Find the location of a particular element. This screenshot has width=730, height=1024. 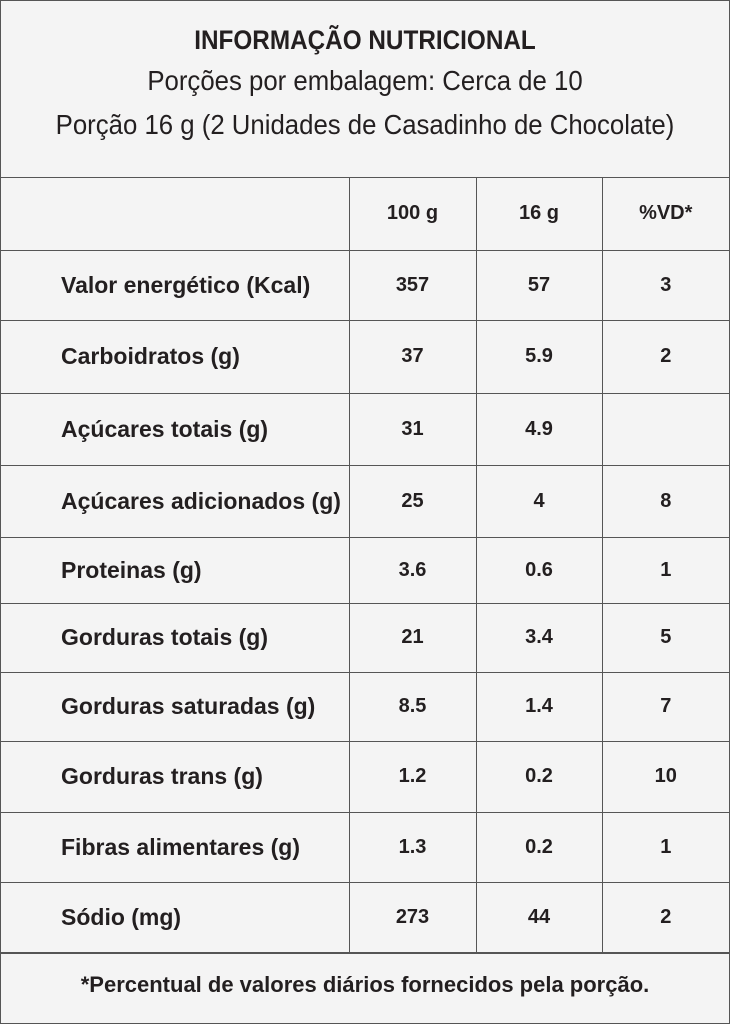

value-cell: 7 is located at coordinates (665, 706).